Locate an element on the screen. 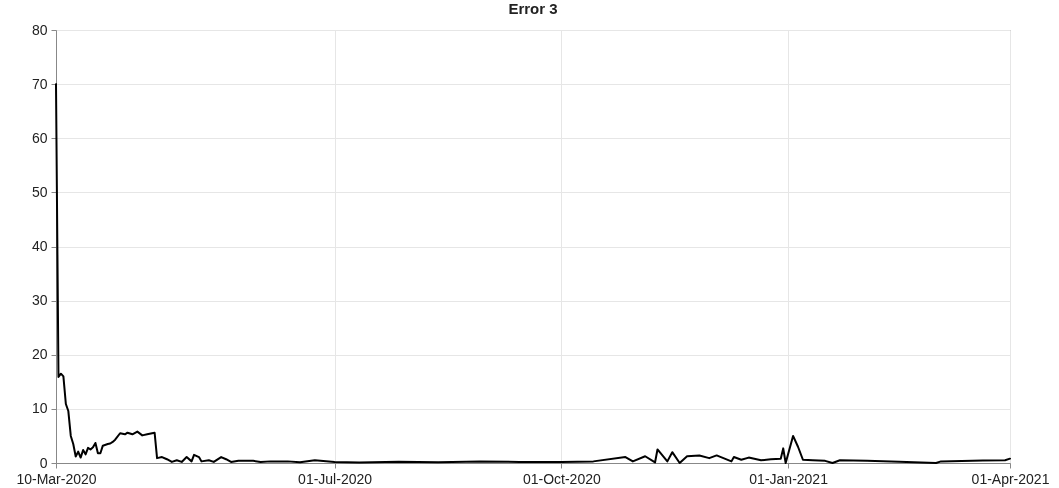 The width and height of the screenshot is (1059, 488). y-tick-label: 0 is located at coordinates (43, 462).